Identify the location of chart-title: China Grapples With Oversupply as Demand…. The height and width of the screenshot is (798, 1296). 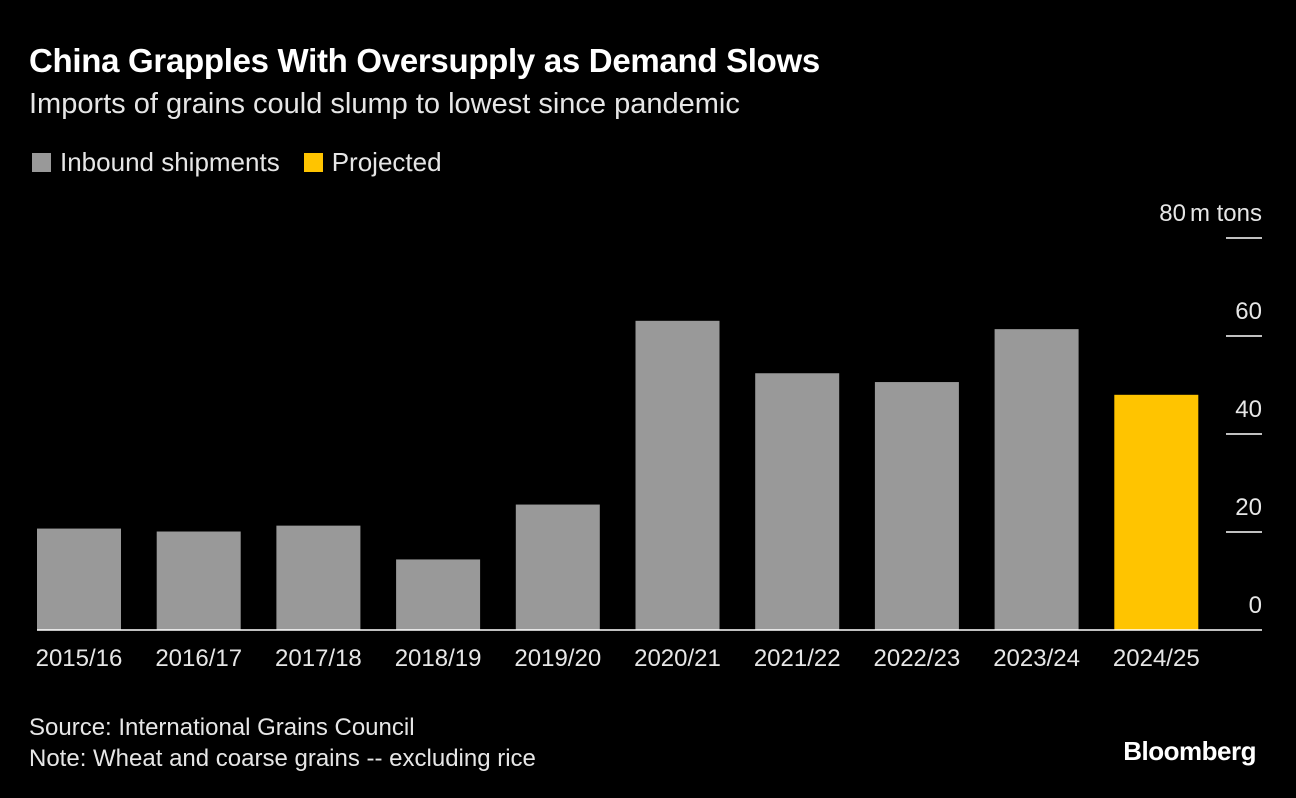
(424, 60).